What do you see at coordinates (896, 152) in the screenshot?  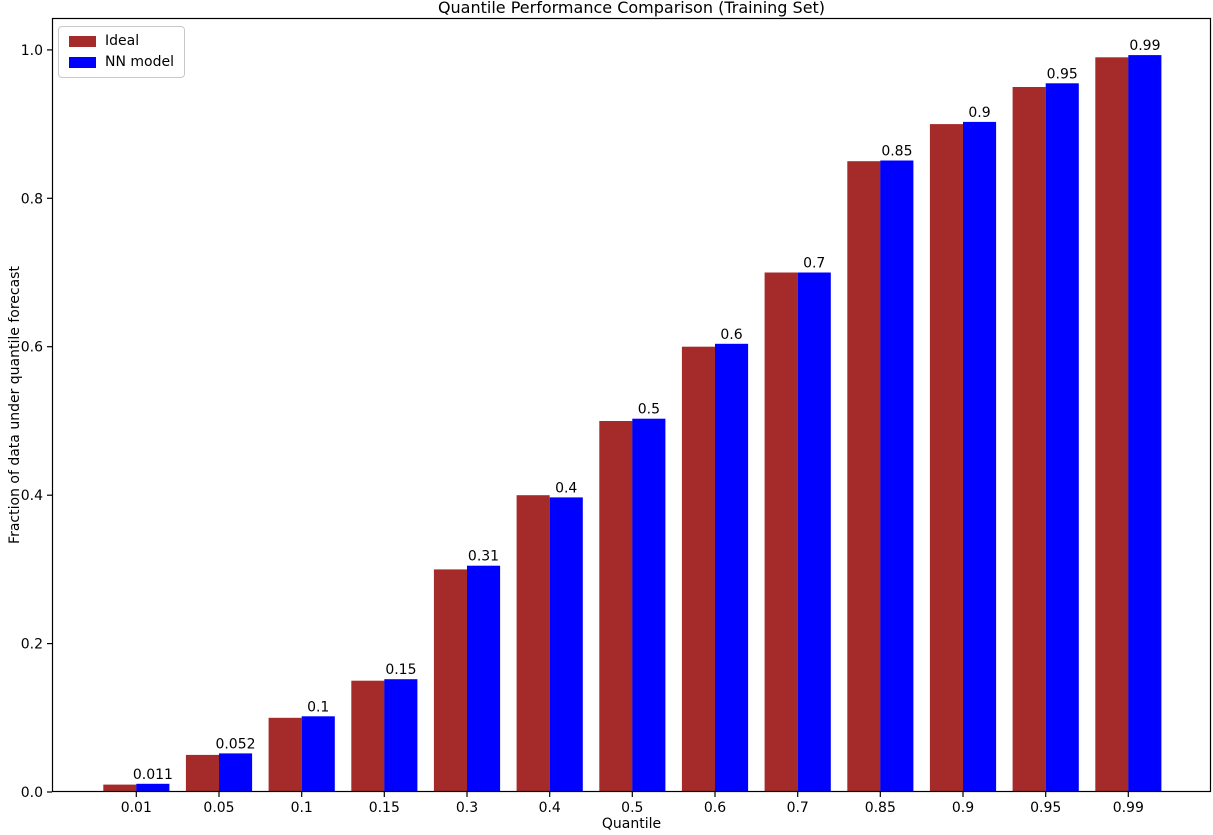 I see `bar-value-label: 0.85` at bounding box center [896, 152].